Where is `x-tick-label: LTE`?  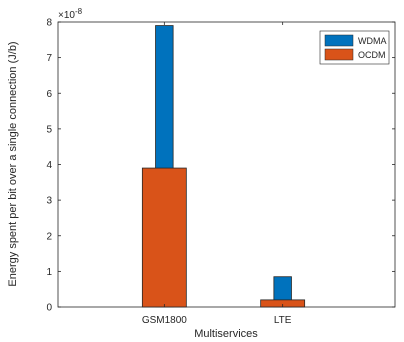 x-tick-label: LTE is located at coordinates (283, 320).